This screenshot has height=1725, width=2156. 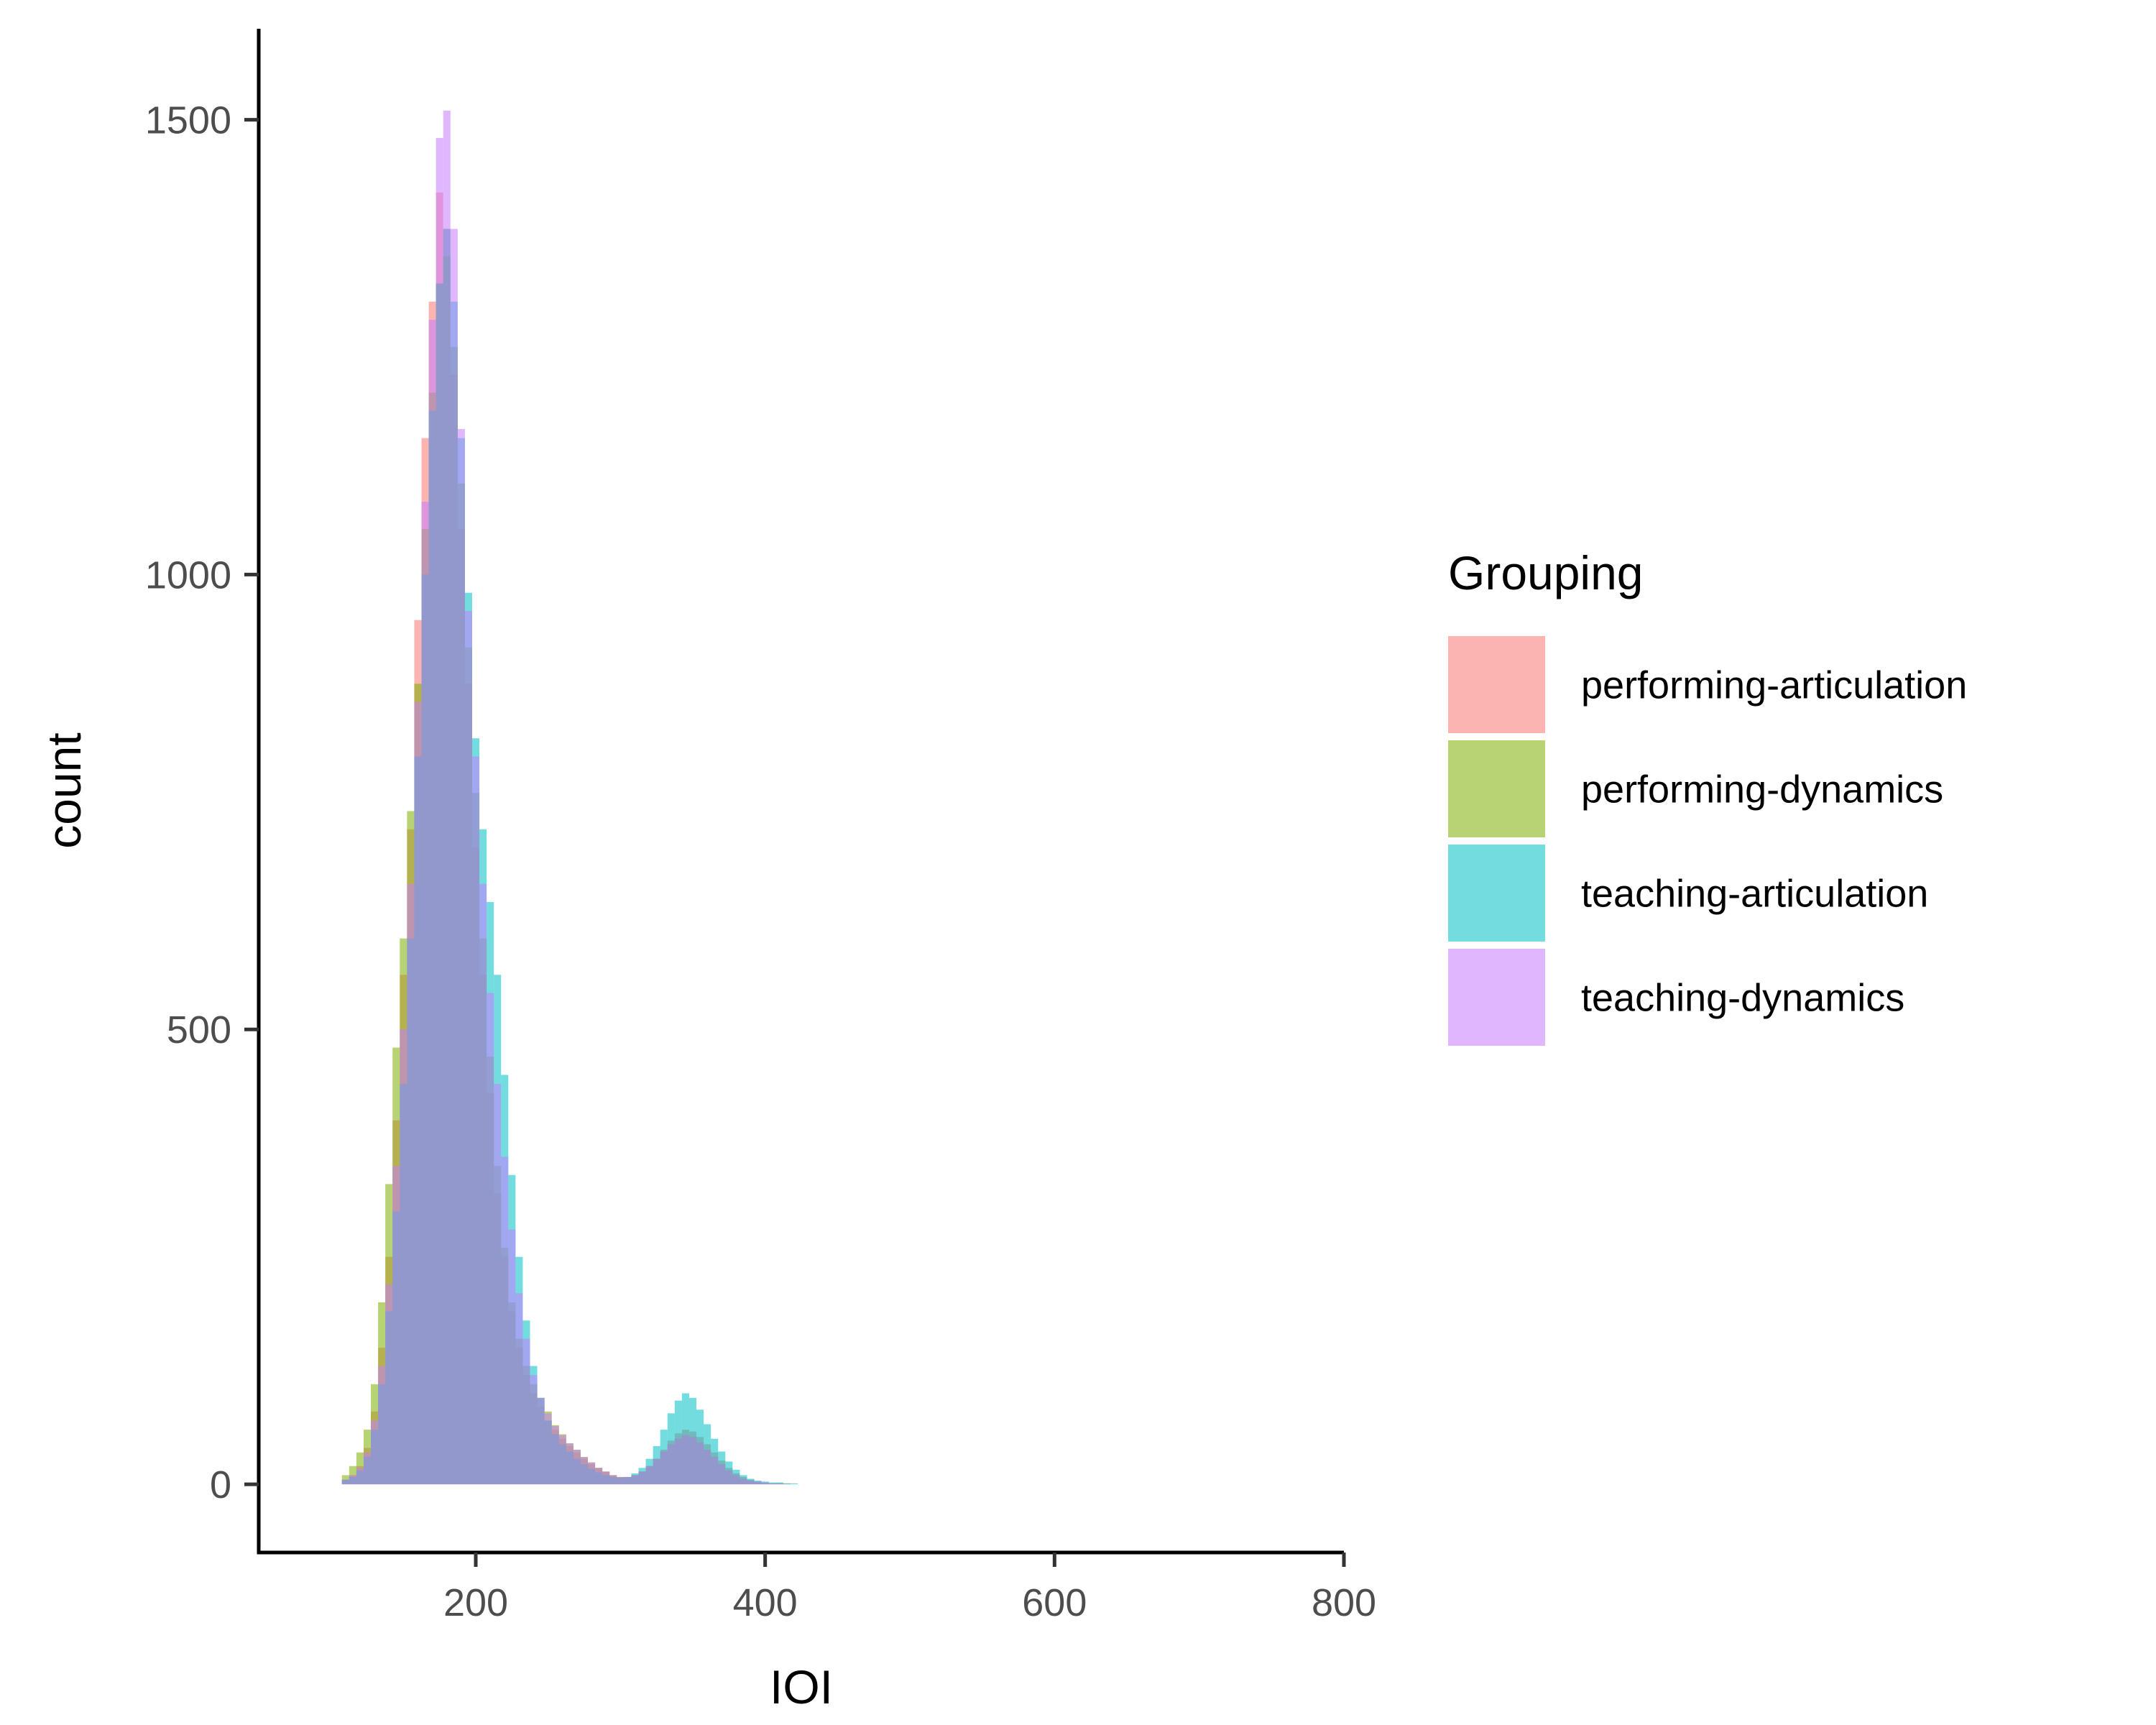 I want to click on x-axis-ticks: 200 400 600 800, so click(x=910, y=1588).